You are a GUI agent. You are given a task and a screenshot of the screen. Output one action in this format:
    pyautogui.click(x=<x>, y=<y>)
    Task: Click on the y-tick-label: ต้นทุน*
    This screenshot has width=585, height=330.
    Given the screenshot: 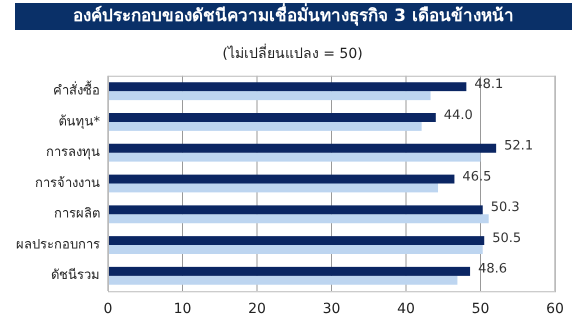 What is the action you would take?
    pyautogui.click(x=79, y=122)
    